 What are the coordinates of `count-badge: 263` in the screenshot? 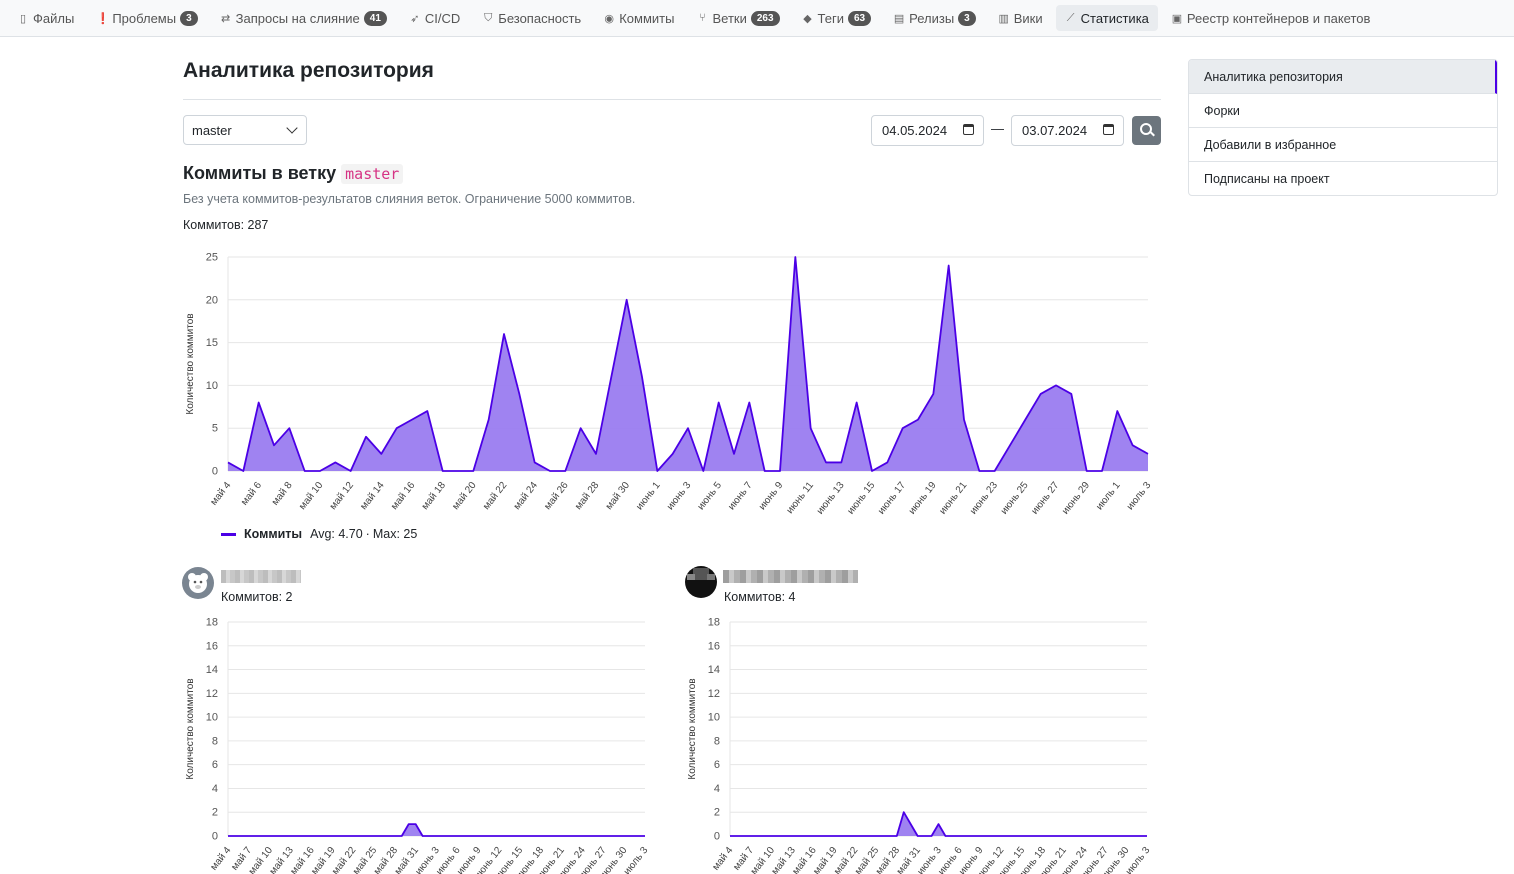 It's located at (765, 18).